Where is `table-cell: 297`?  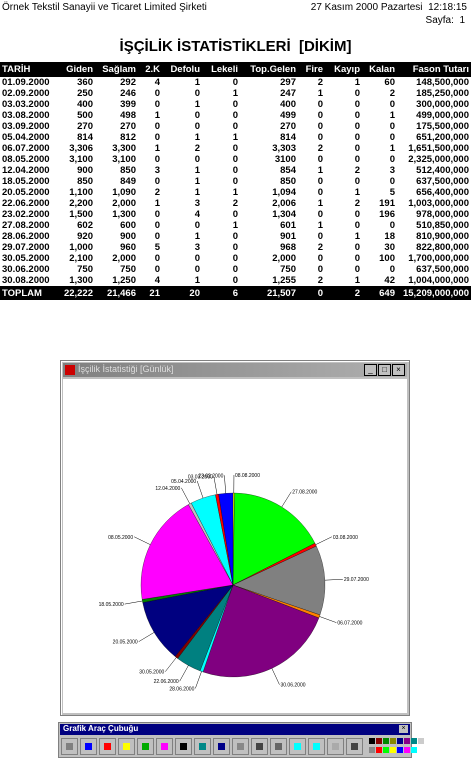 table-cell: 297 is located at coordinates (269, 82).